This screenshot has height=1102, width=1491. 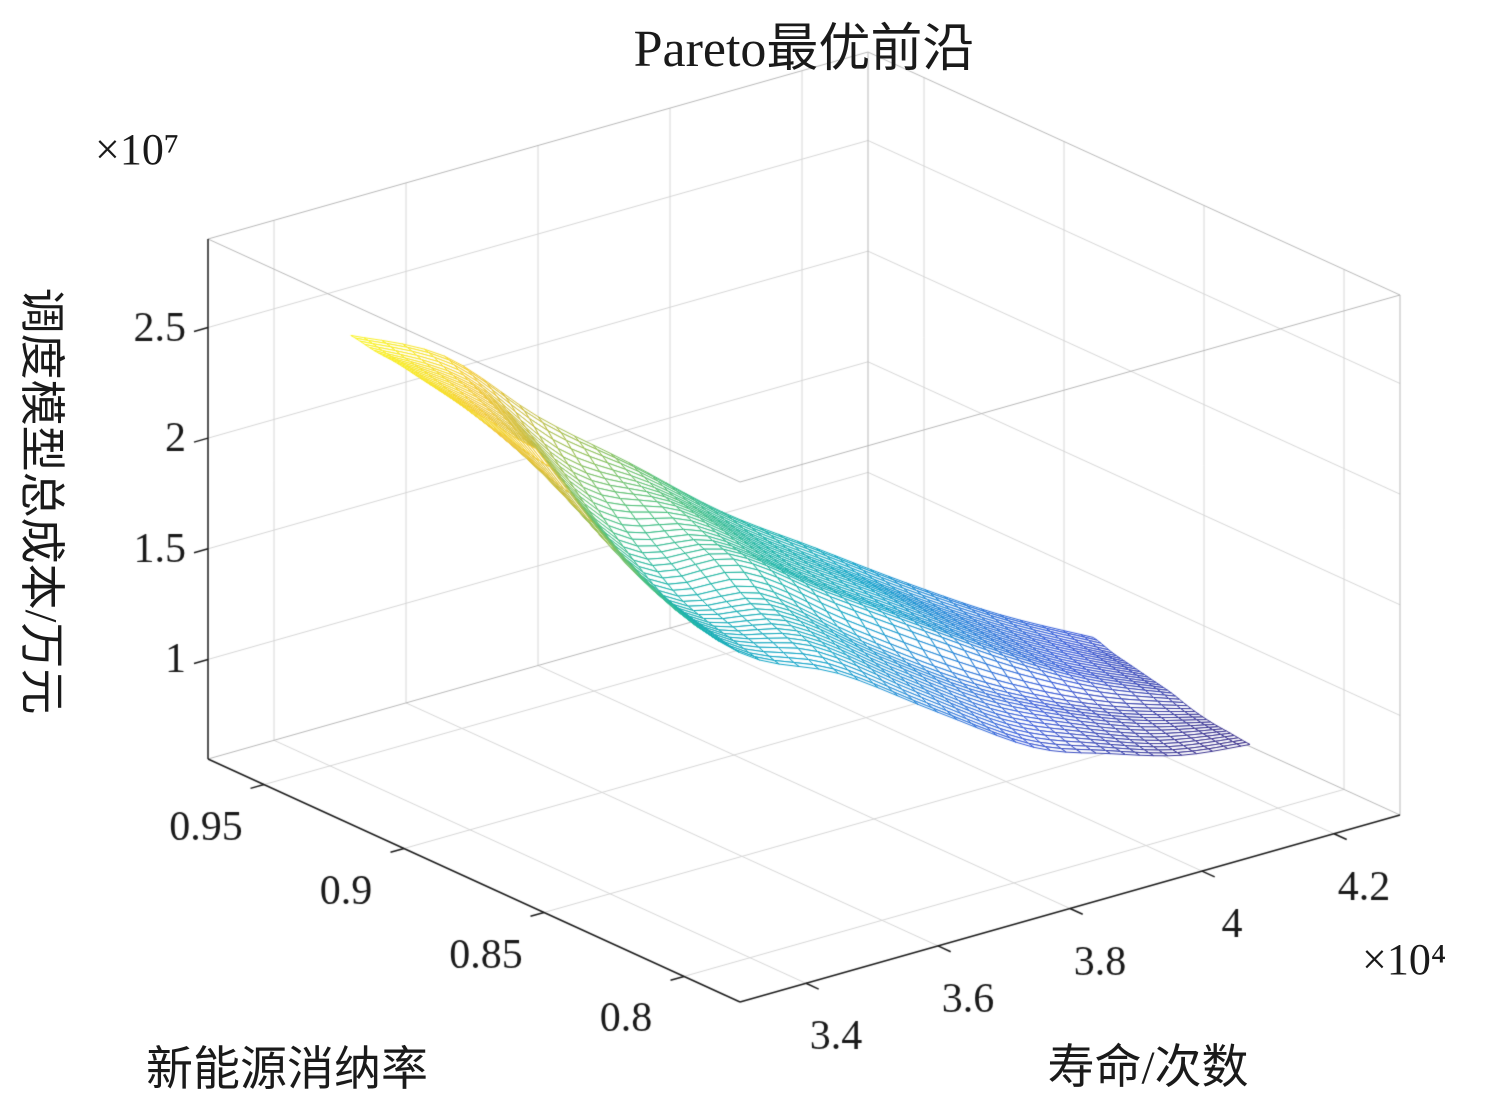 What do you see at coordinates (287, 1070) in the screenshot?
I see `y-axis-label: 新能源消纳率` at bounding box center [287, 1070].